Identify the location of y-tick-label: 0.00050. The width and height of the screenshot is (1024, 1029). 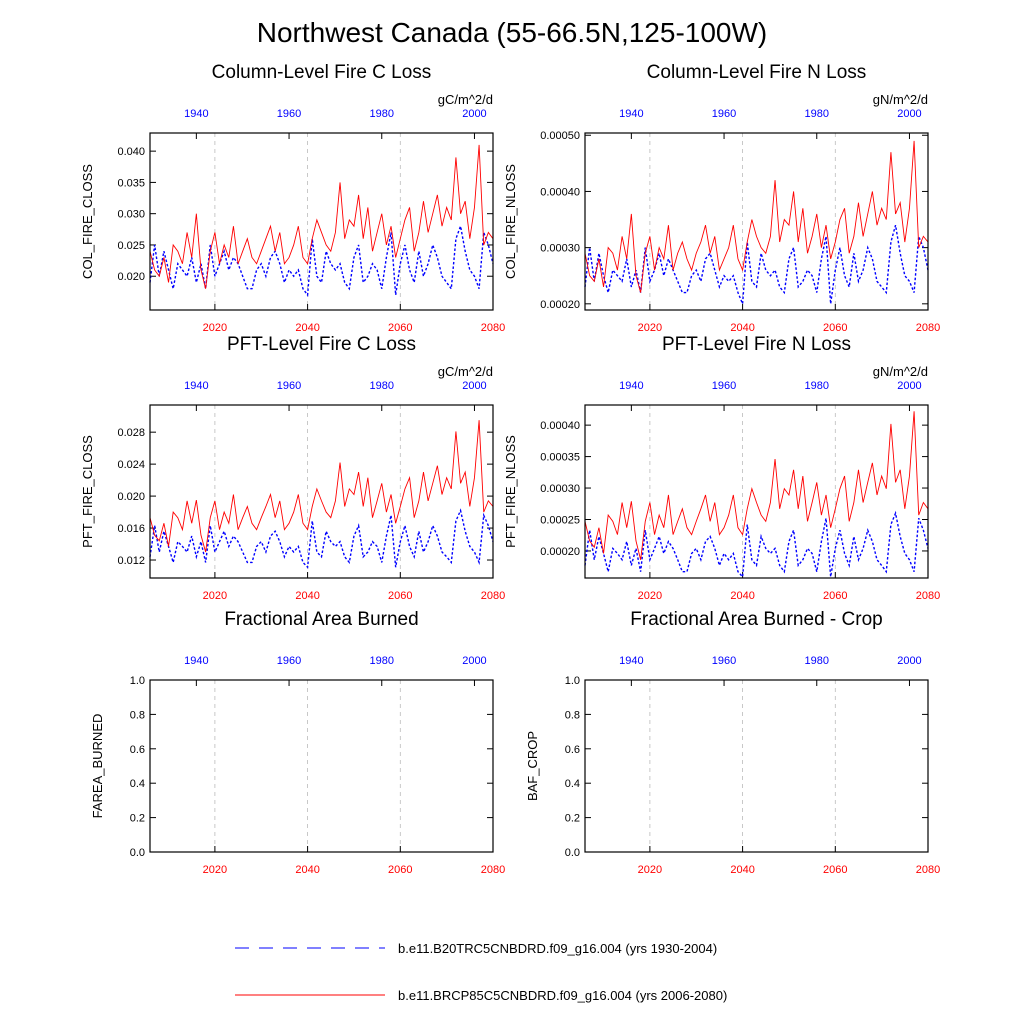
(560, 136).